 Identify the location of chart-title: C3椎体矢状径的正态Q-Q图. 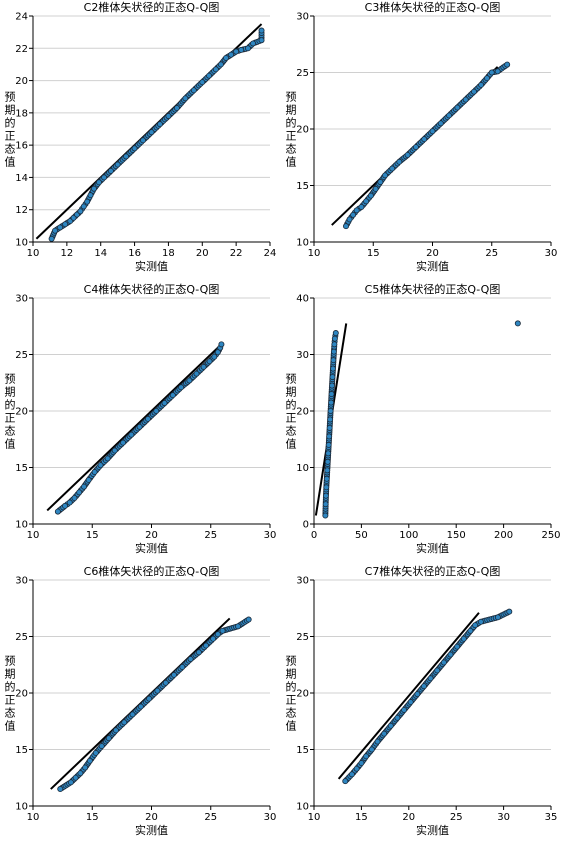
(433, 7).